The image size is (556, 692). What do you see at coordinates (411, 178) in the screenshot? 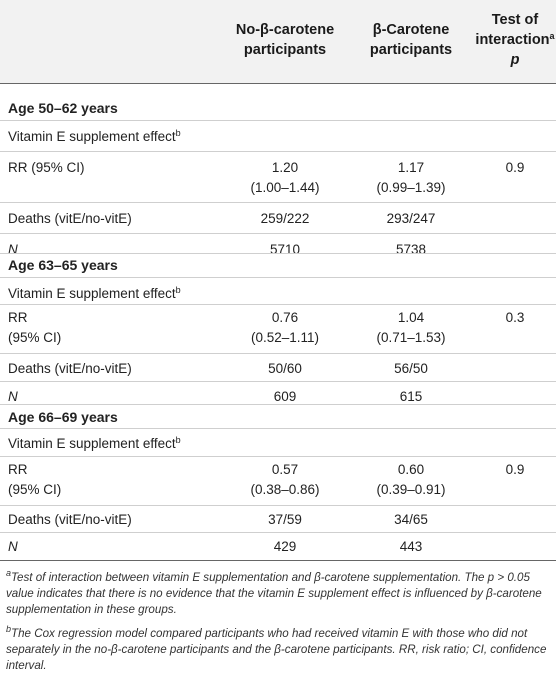
I see `rr-beta-carotene: 1.17 (0.99–1.39)` at bounding box center [411, 178].